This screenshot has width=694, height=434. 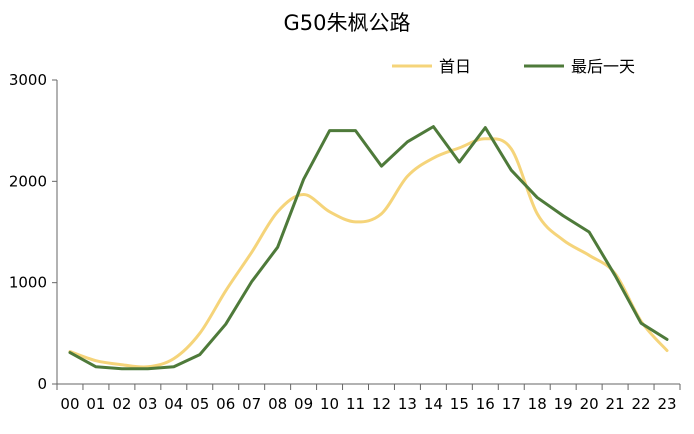 What do you see at coordinates (641, 404) in the screenshot?
I see `x-tick-label: 22` at bounding box center [641, 404].